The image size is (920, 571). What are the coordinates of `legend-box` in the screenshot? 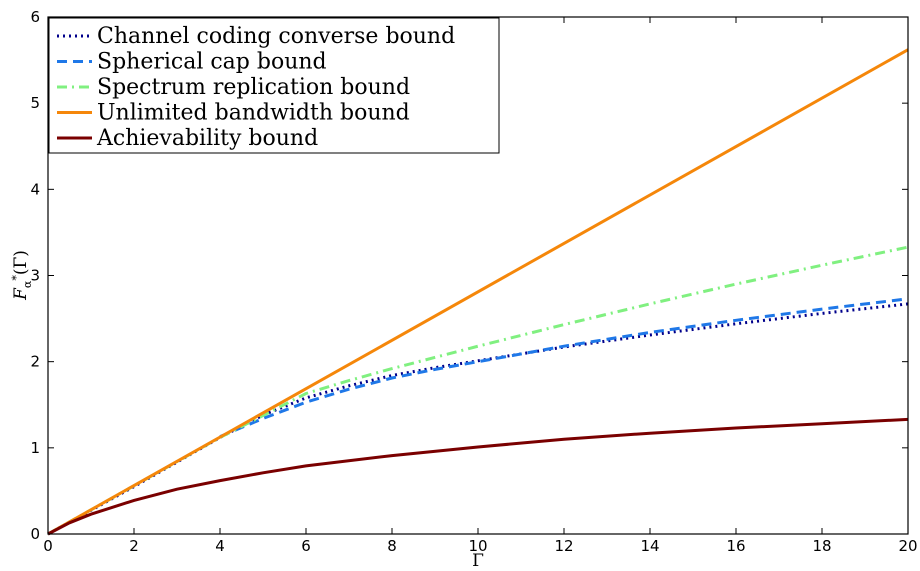 It's located at (274, 85).